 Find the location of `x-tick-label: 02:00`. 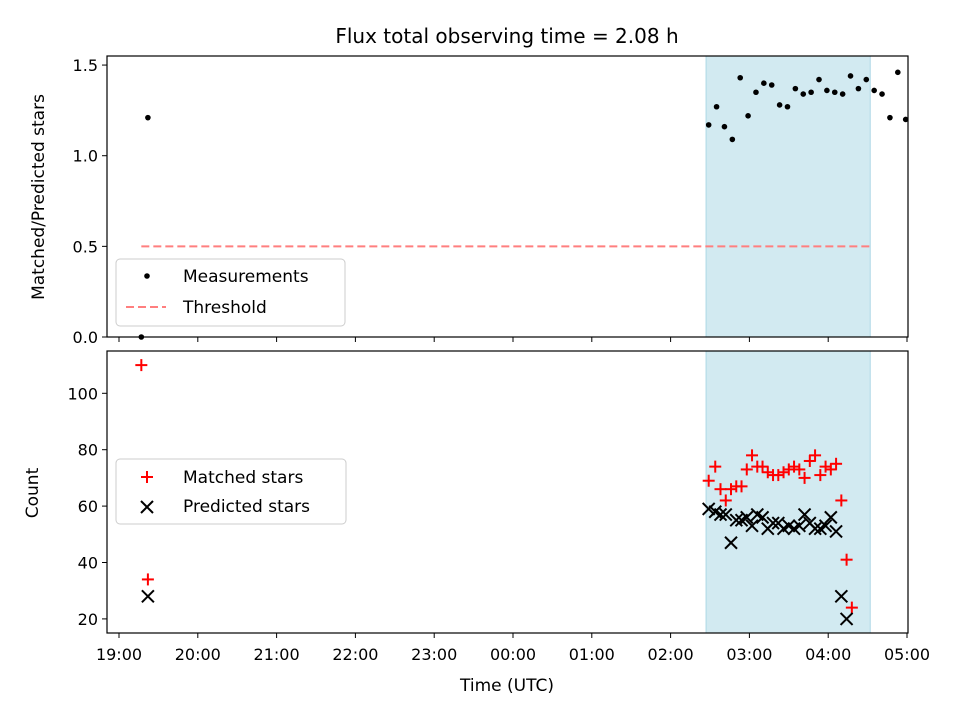

x-tick-label: 02:00 is located at coordinates (671, 654).